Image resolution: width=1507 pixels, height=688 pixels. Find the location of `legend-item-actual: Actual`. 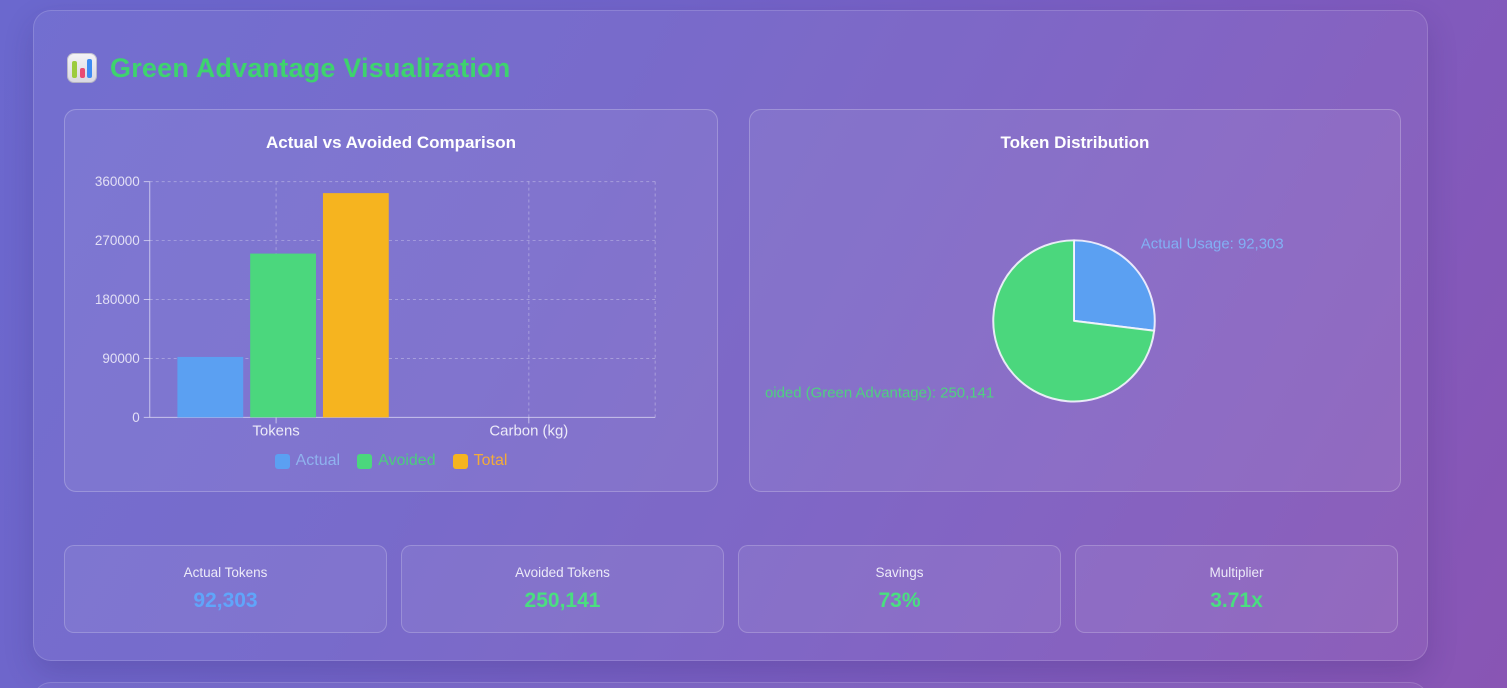

legend-item-actual: Actual is located at coordinates (307, 461).